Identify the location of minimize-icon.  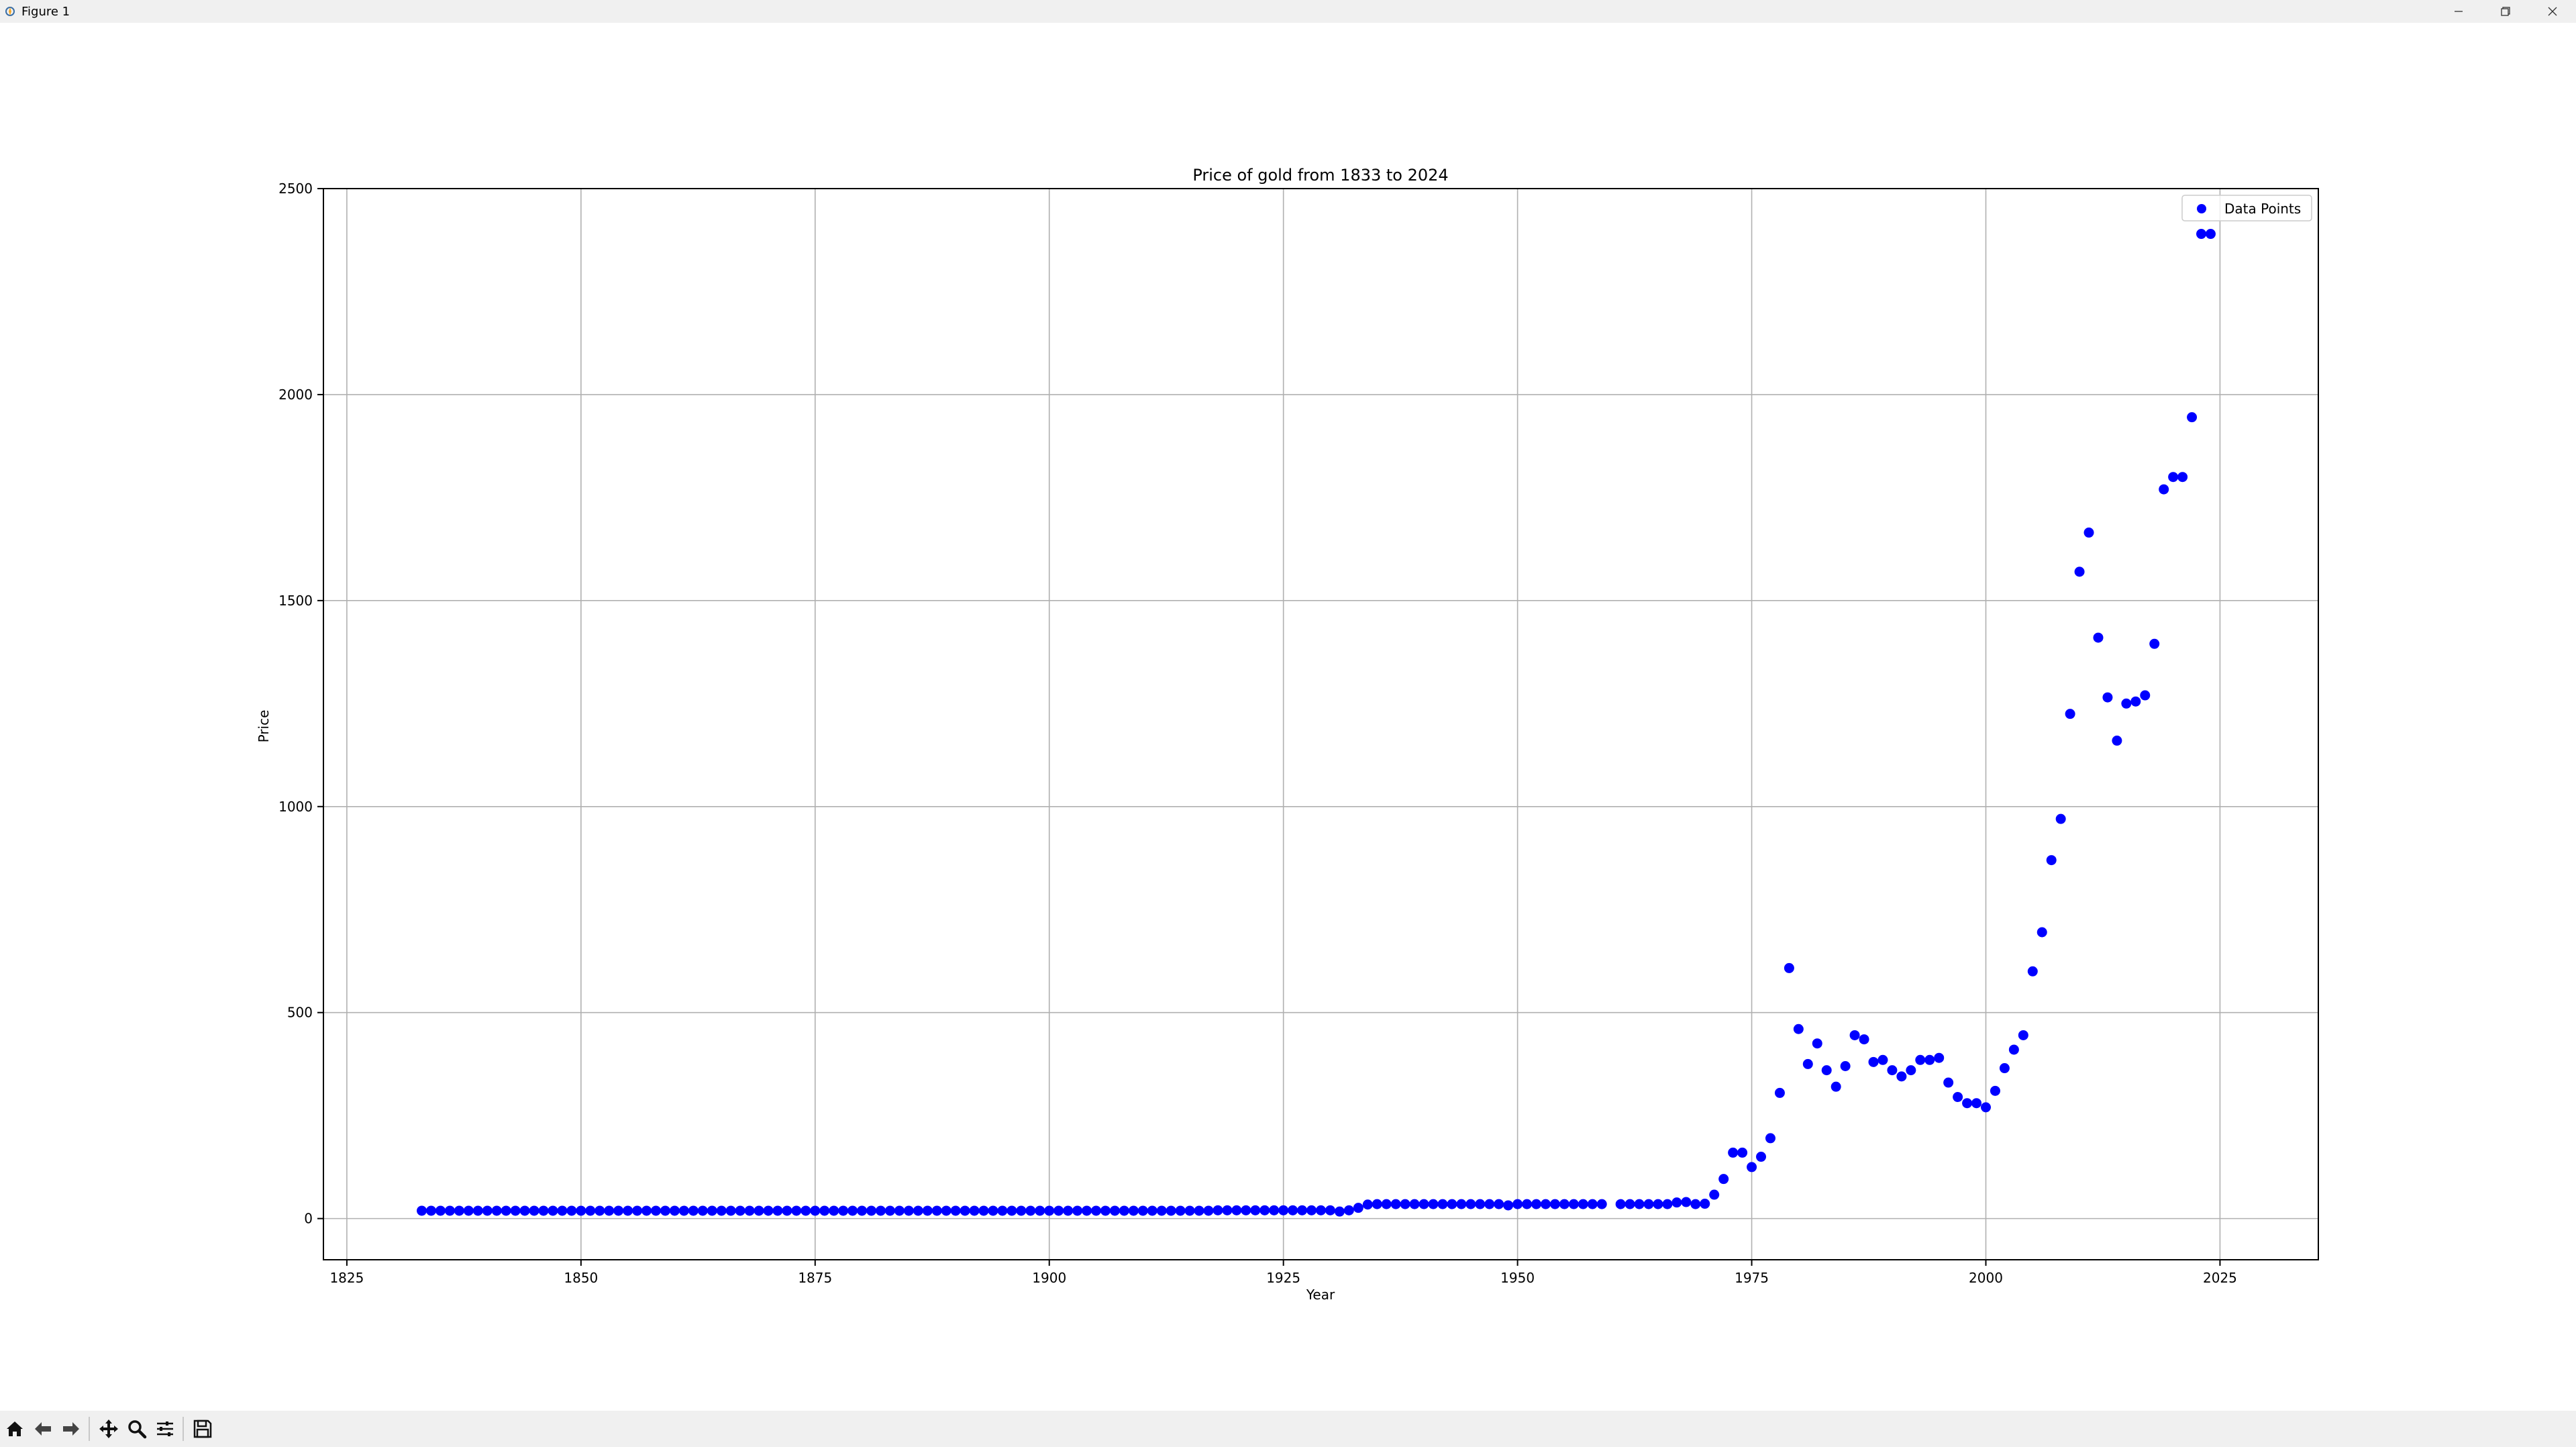
(2458, 12).